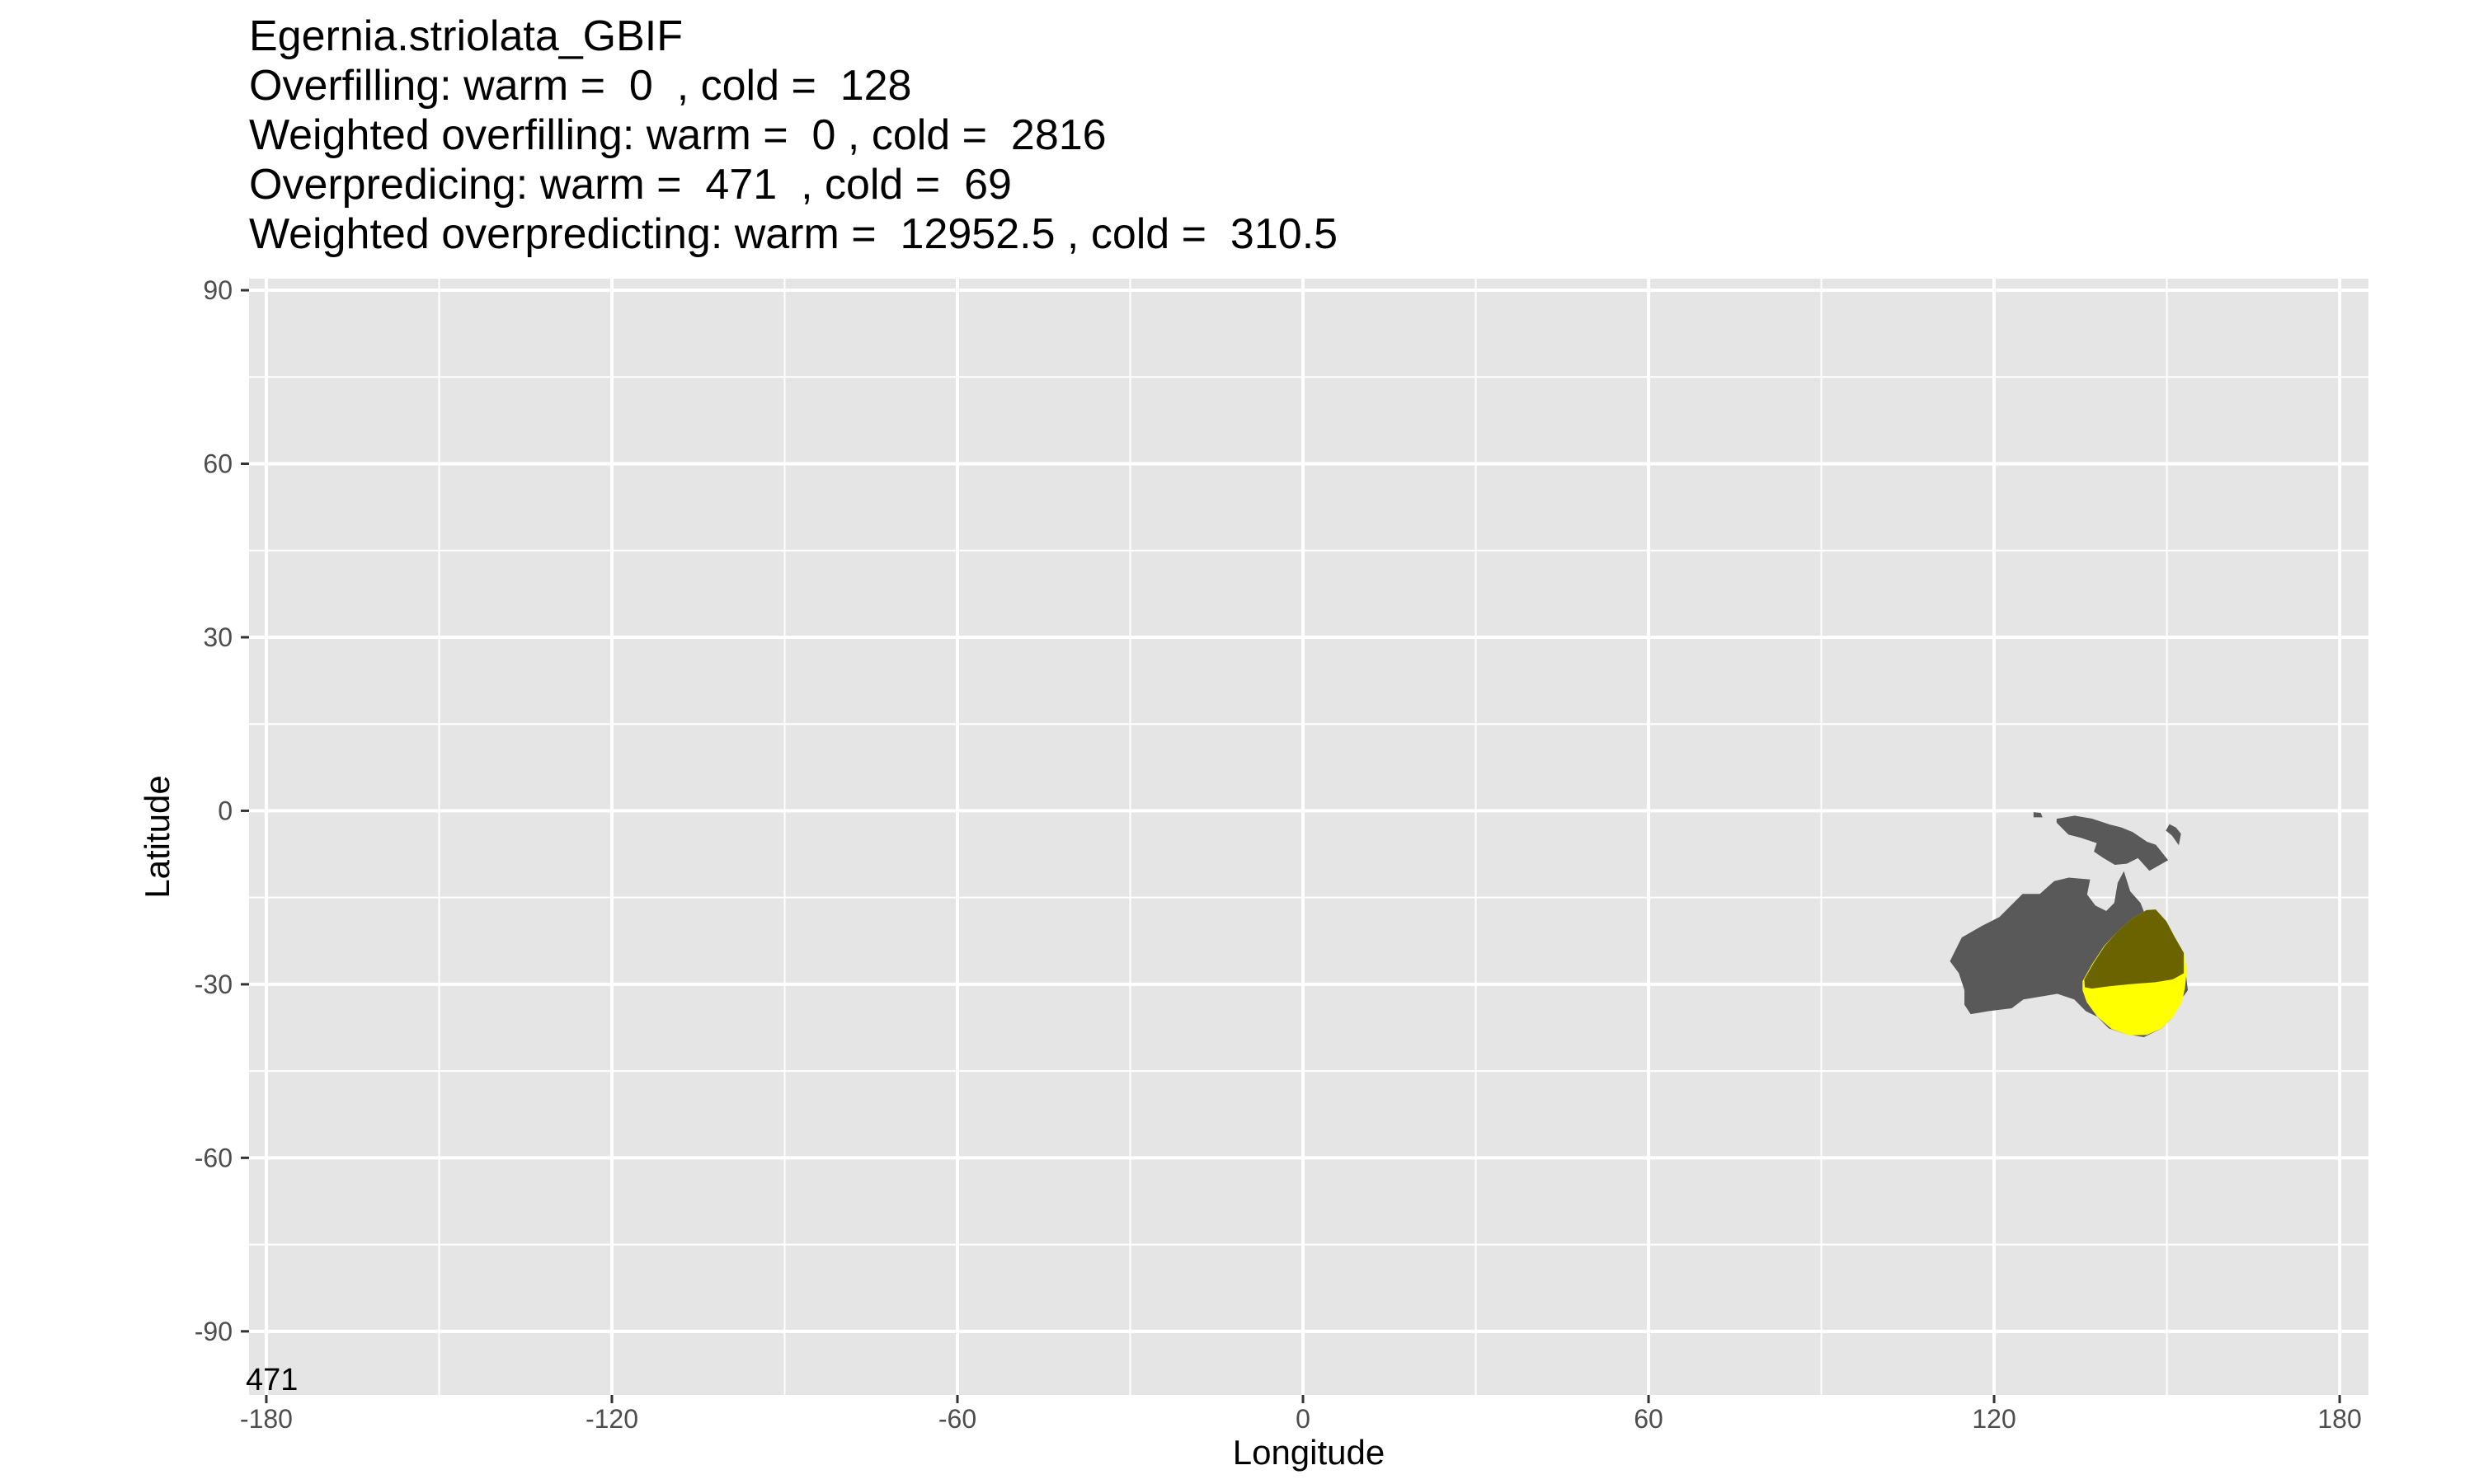  I want to click on y-tick-label: -30, so click(214, 984).